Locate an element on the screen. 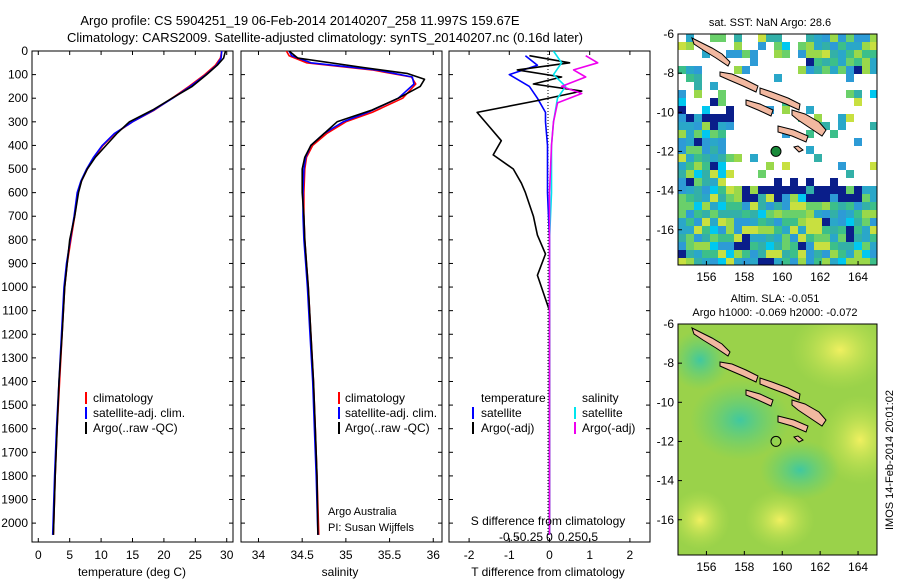 The height and width of the screenshot is (580, 900). island-bougainville is located at coordinates (711, 342).